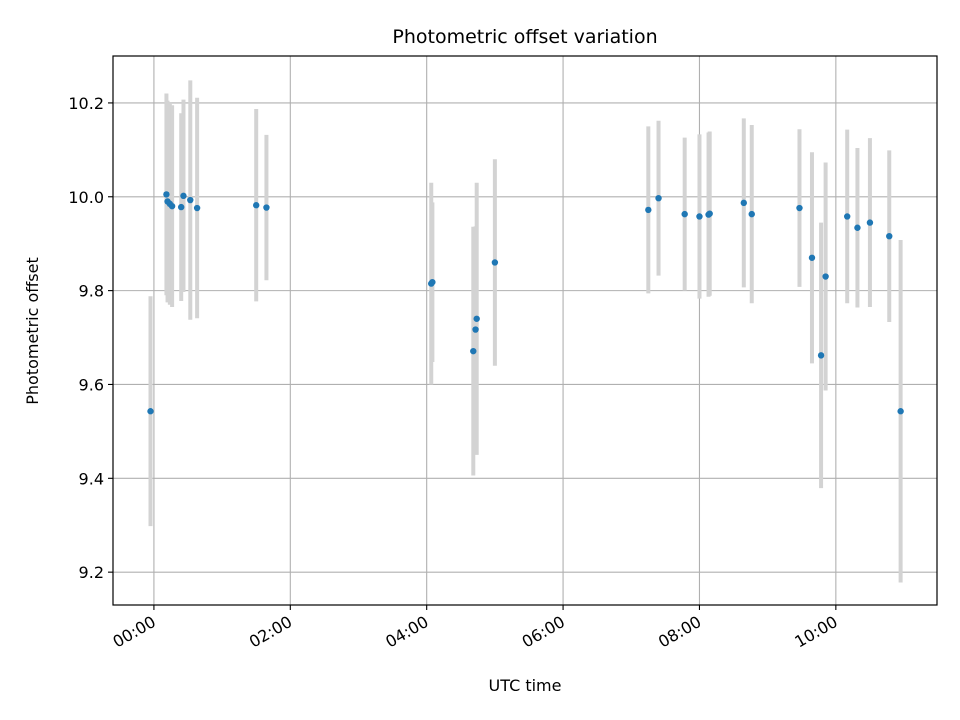 Image resolution: width=960 pixels, height=720 pixels. Describe the element at coordinates (86, 197) in the screenshot. I see `y-tick-label: 10.0` at that location.